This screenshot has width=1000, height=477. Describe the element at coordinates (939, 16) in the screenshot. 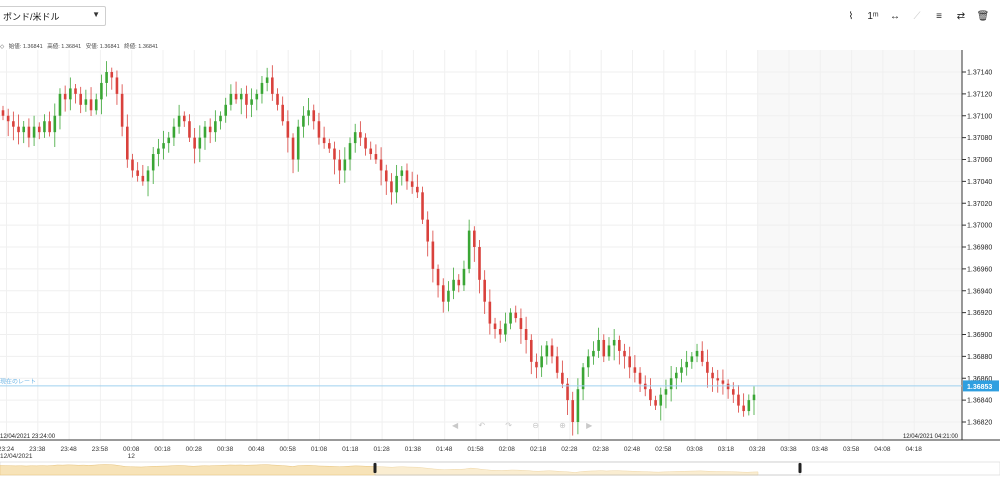

I see `indicators-icon: ≡` at that location.